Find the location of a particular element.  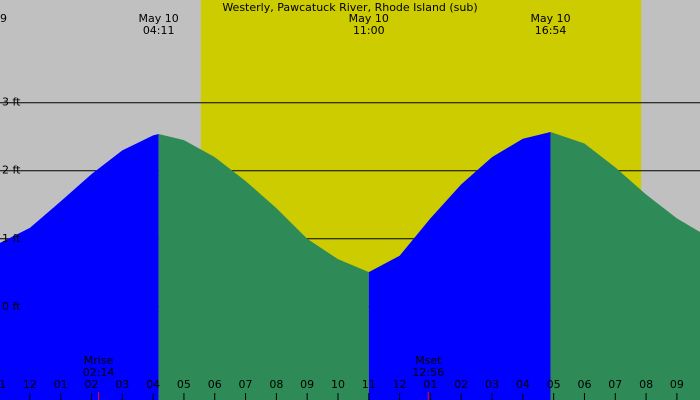

tide-area is located at coordinates (625, 265).